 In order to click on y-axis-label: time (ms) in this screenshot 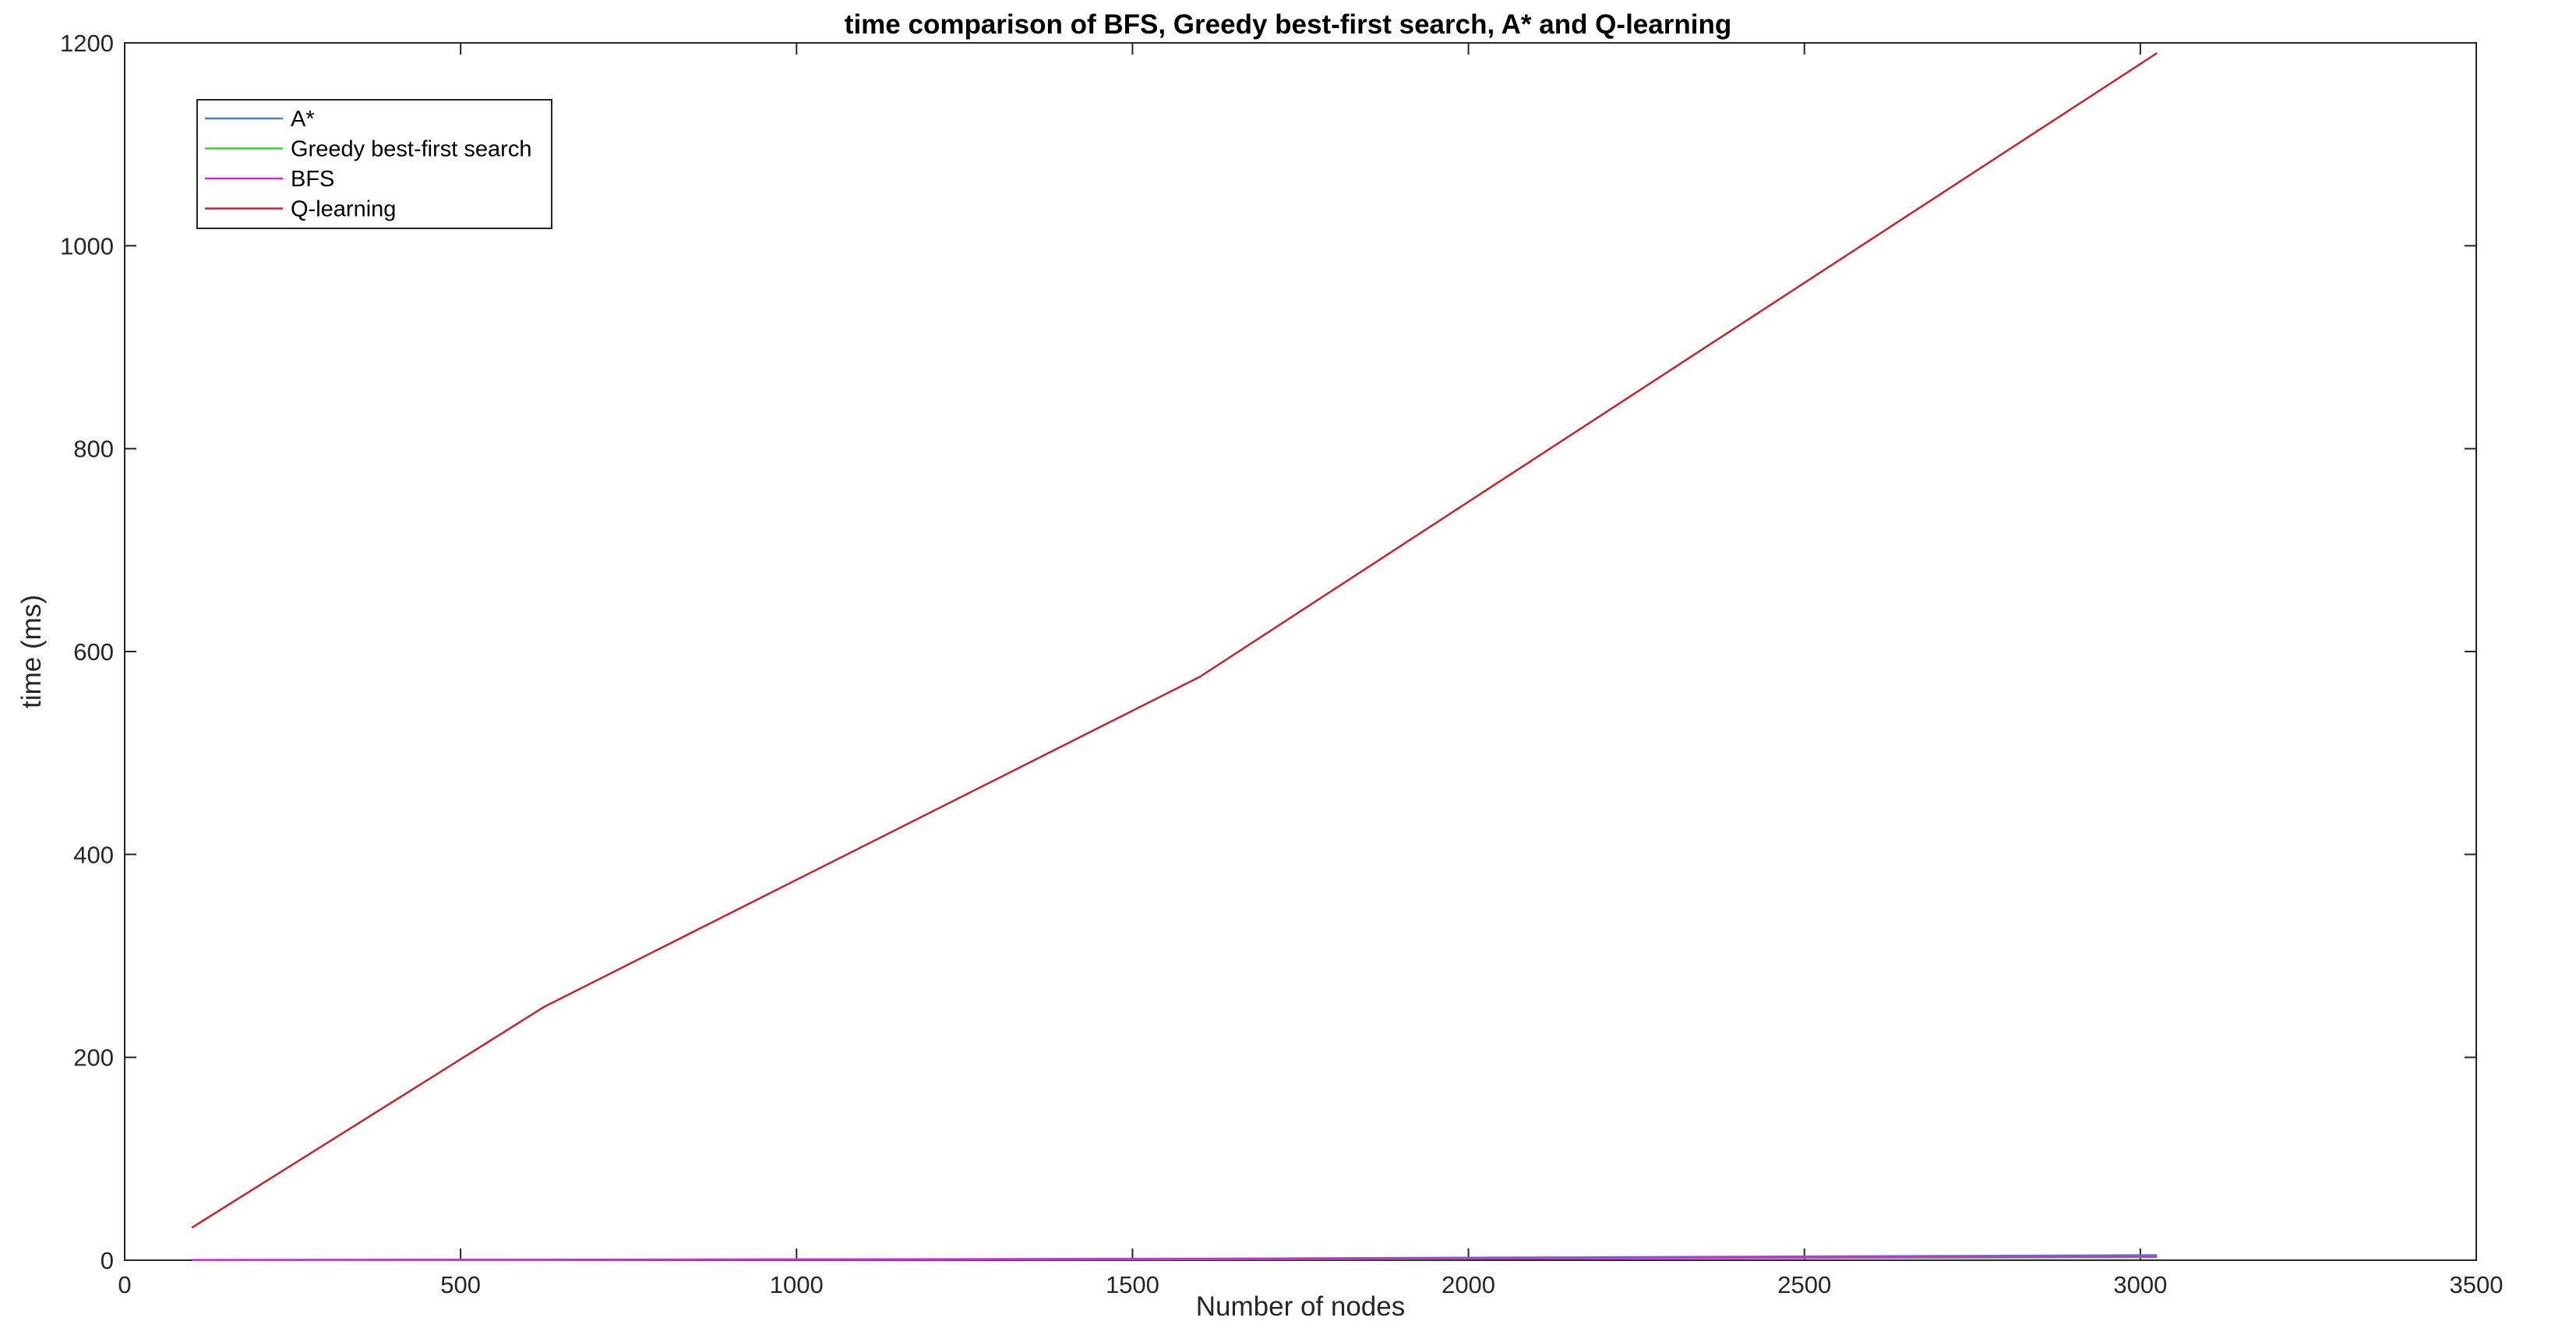, I will do `click(31, 651)`.